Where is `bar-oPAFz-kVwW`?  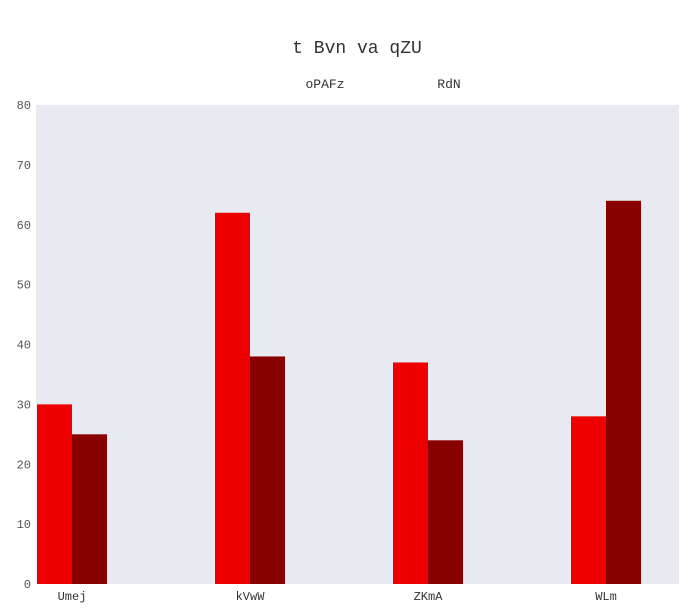
bar-oPAFz-kVwW is located at coordinates (232, 398).